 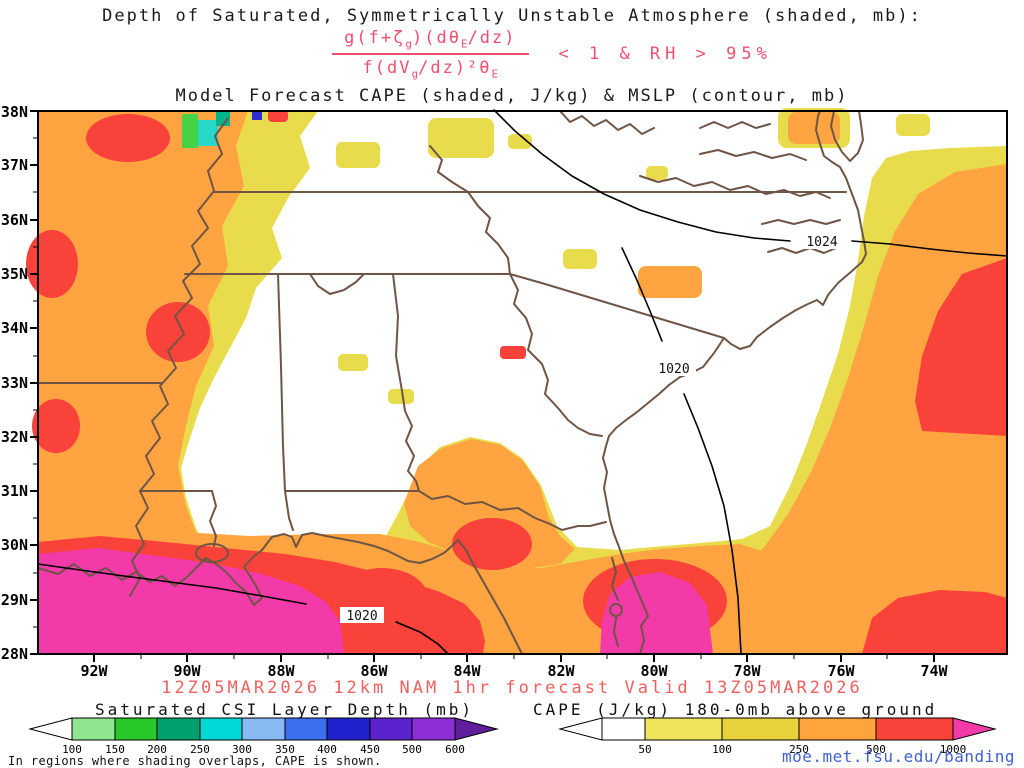 I want to click on james-river, so click(x=735, y=187).